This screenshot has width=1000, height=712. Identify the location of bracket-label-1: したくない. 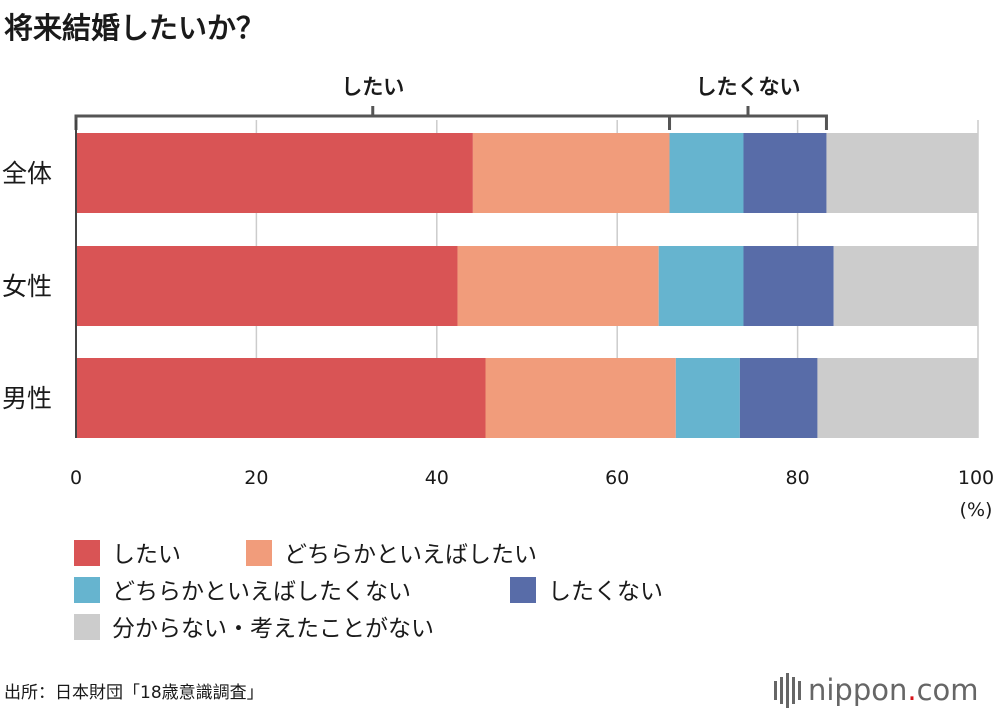
(747, 87).